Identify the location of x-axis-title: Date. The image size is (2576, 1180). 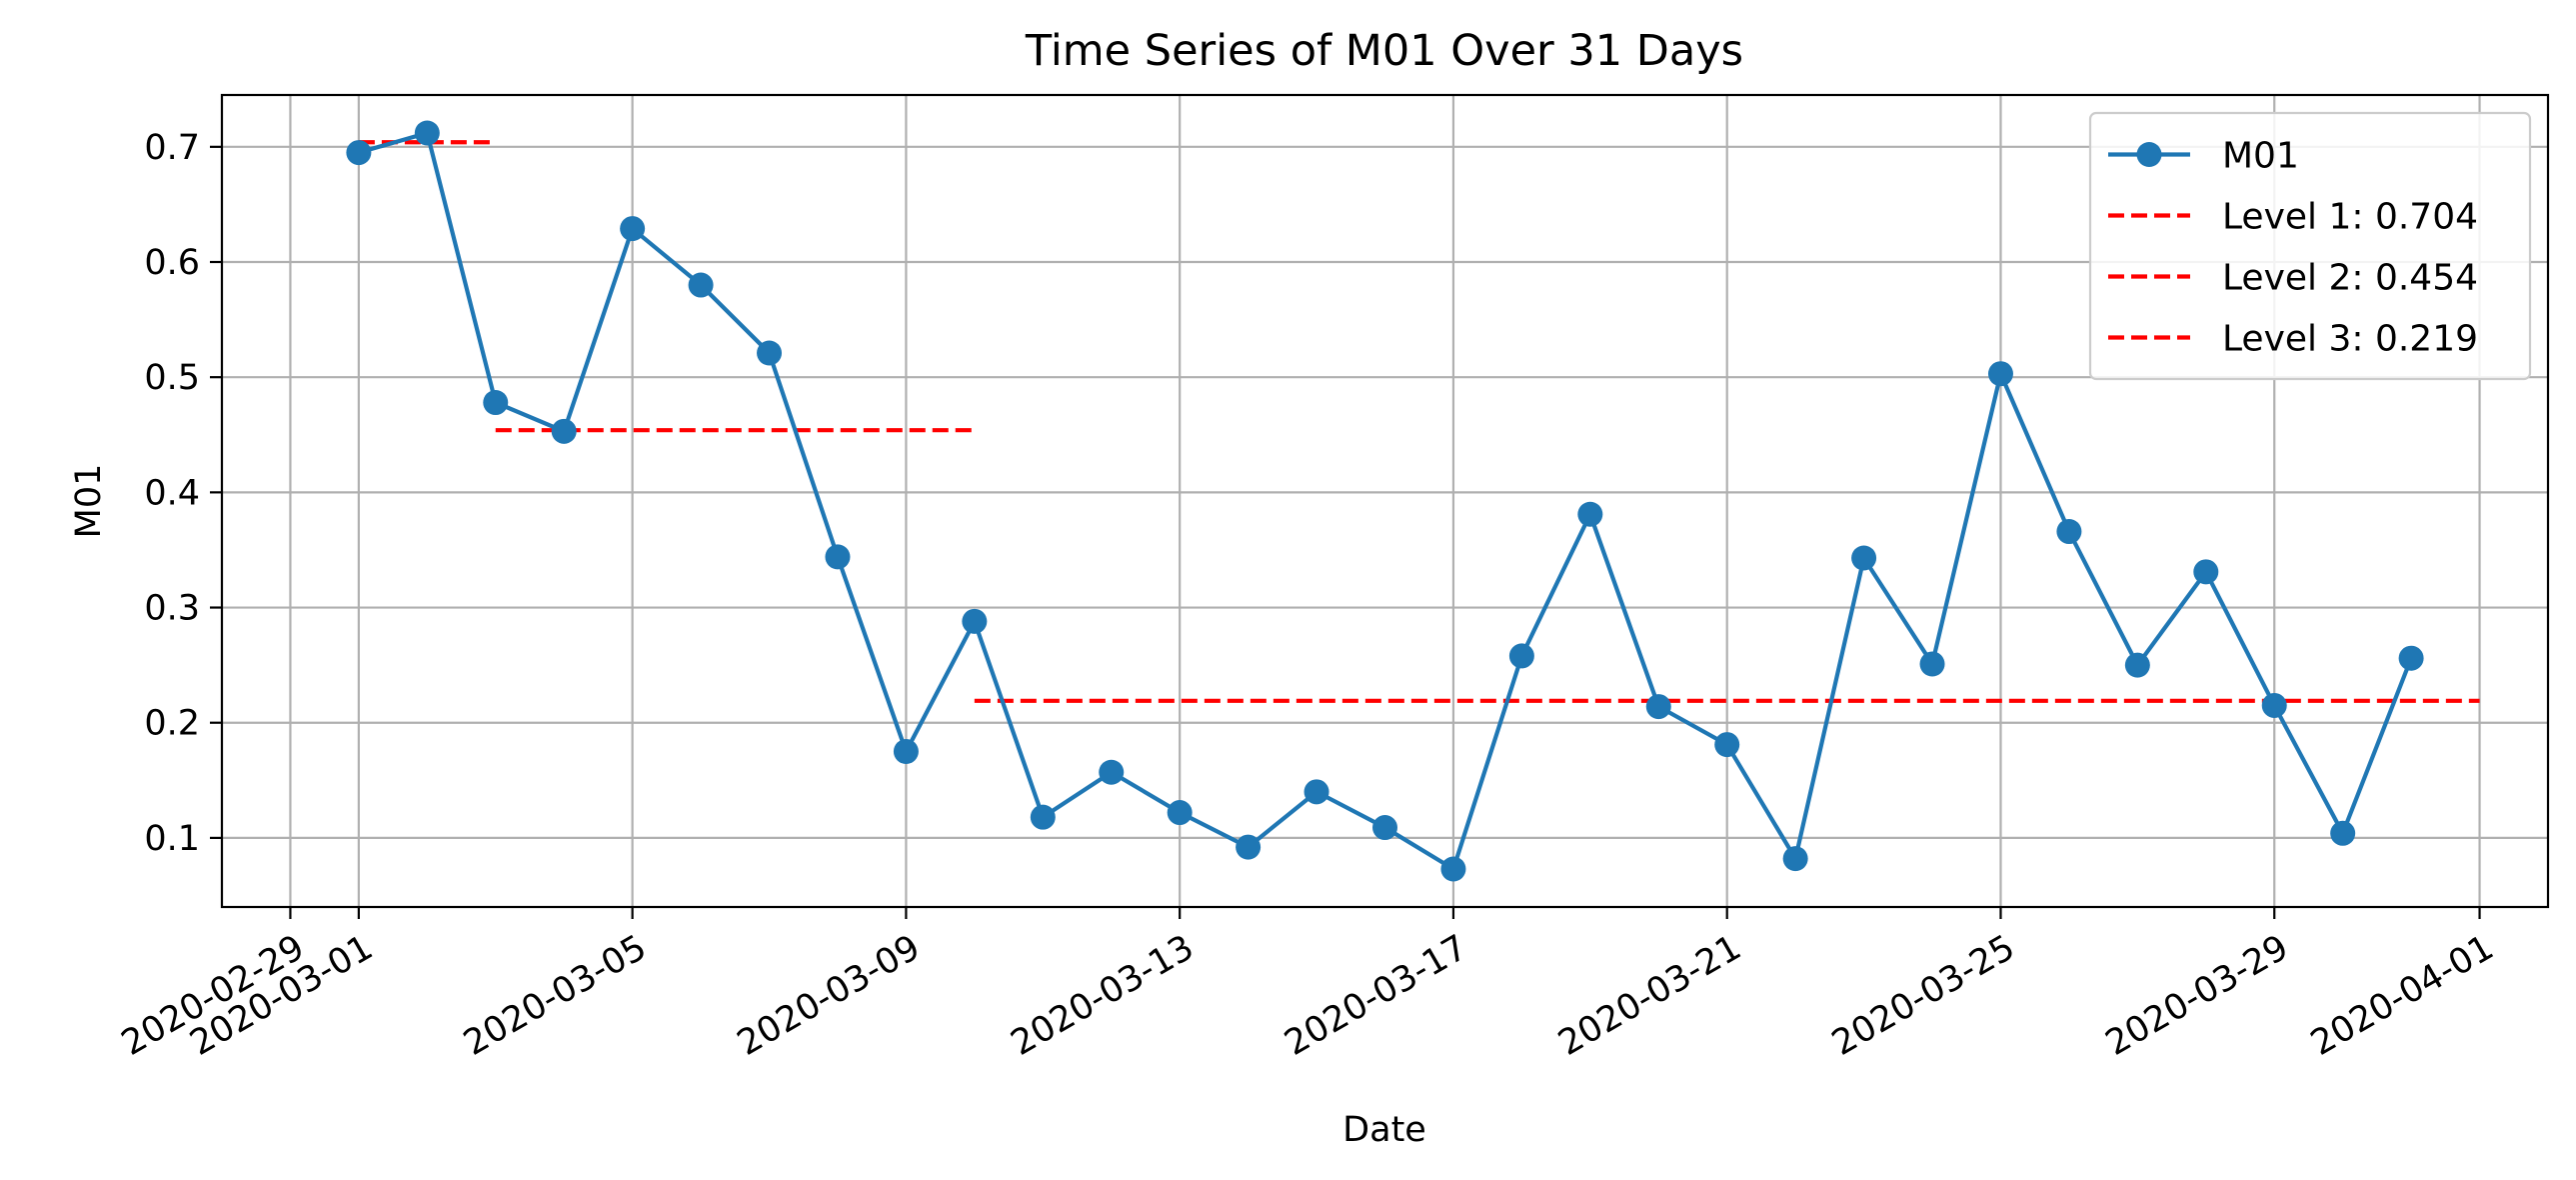
(1384, 1130).